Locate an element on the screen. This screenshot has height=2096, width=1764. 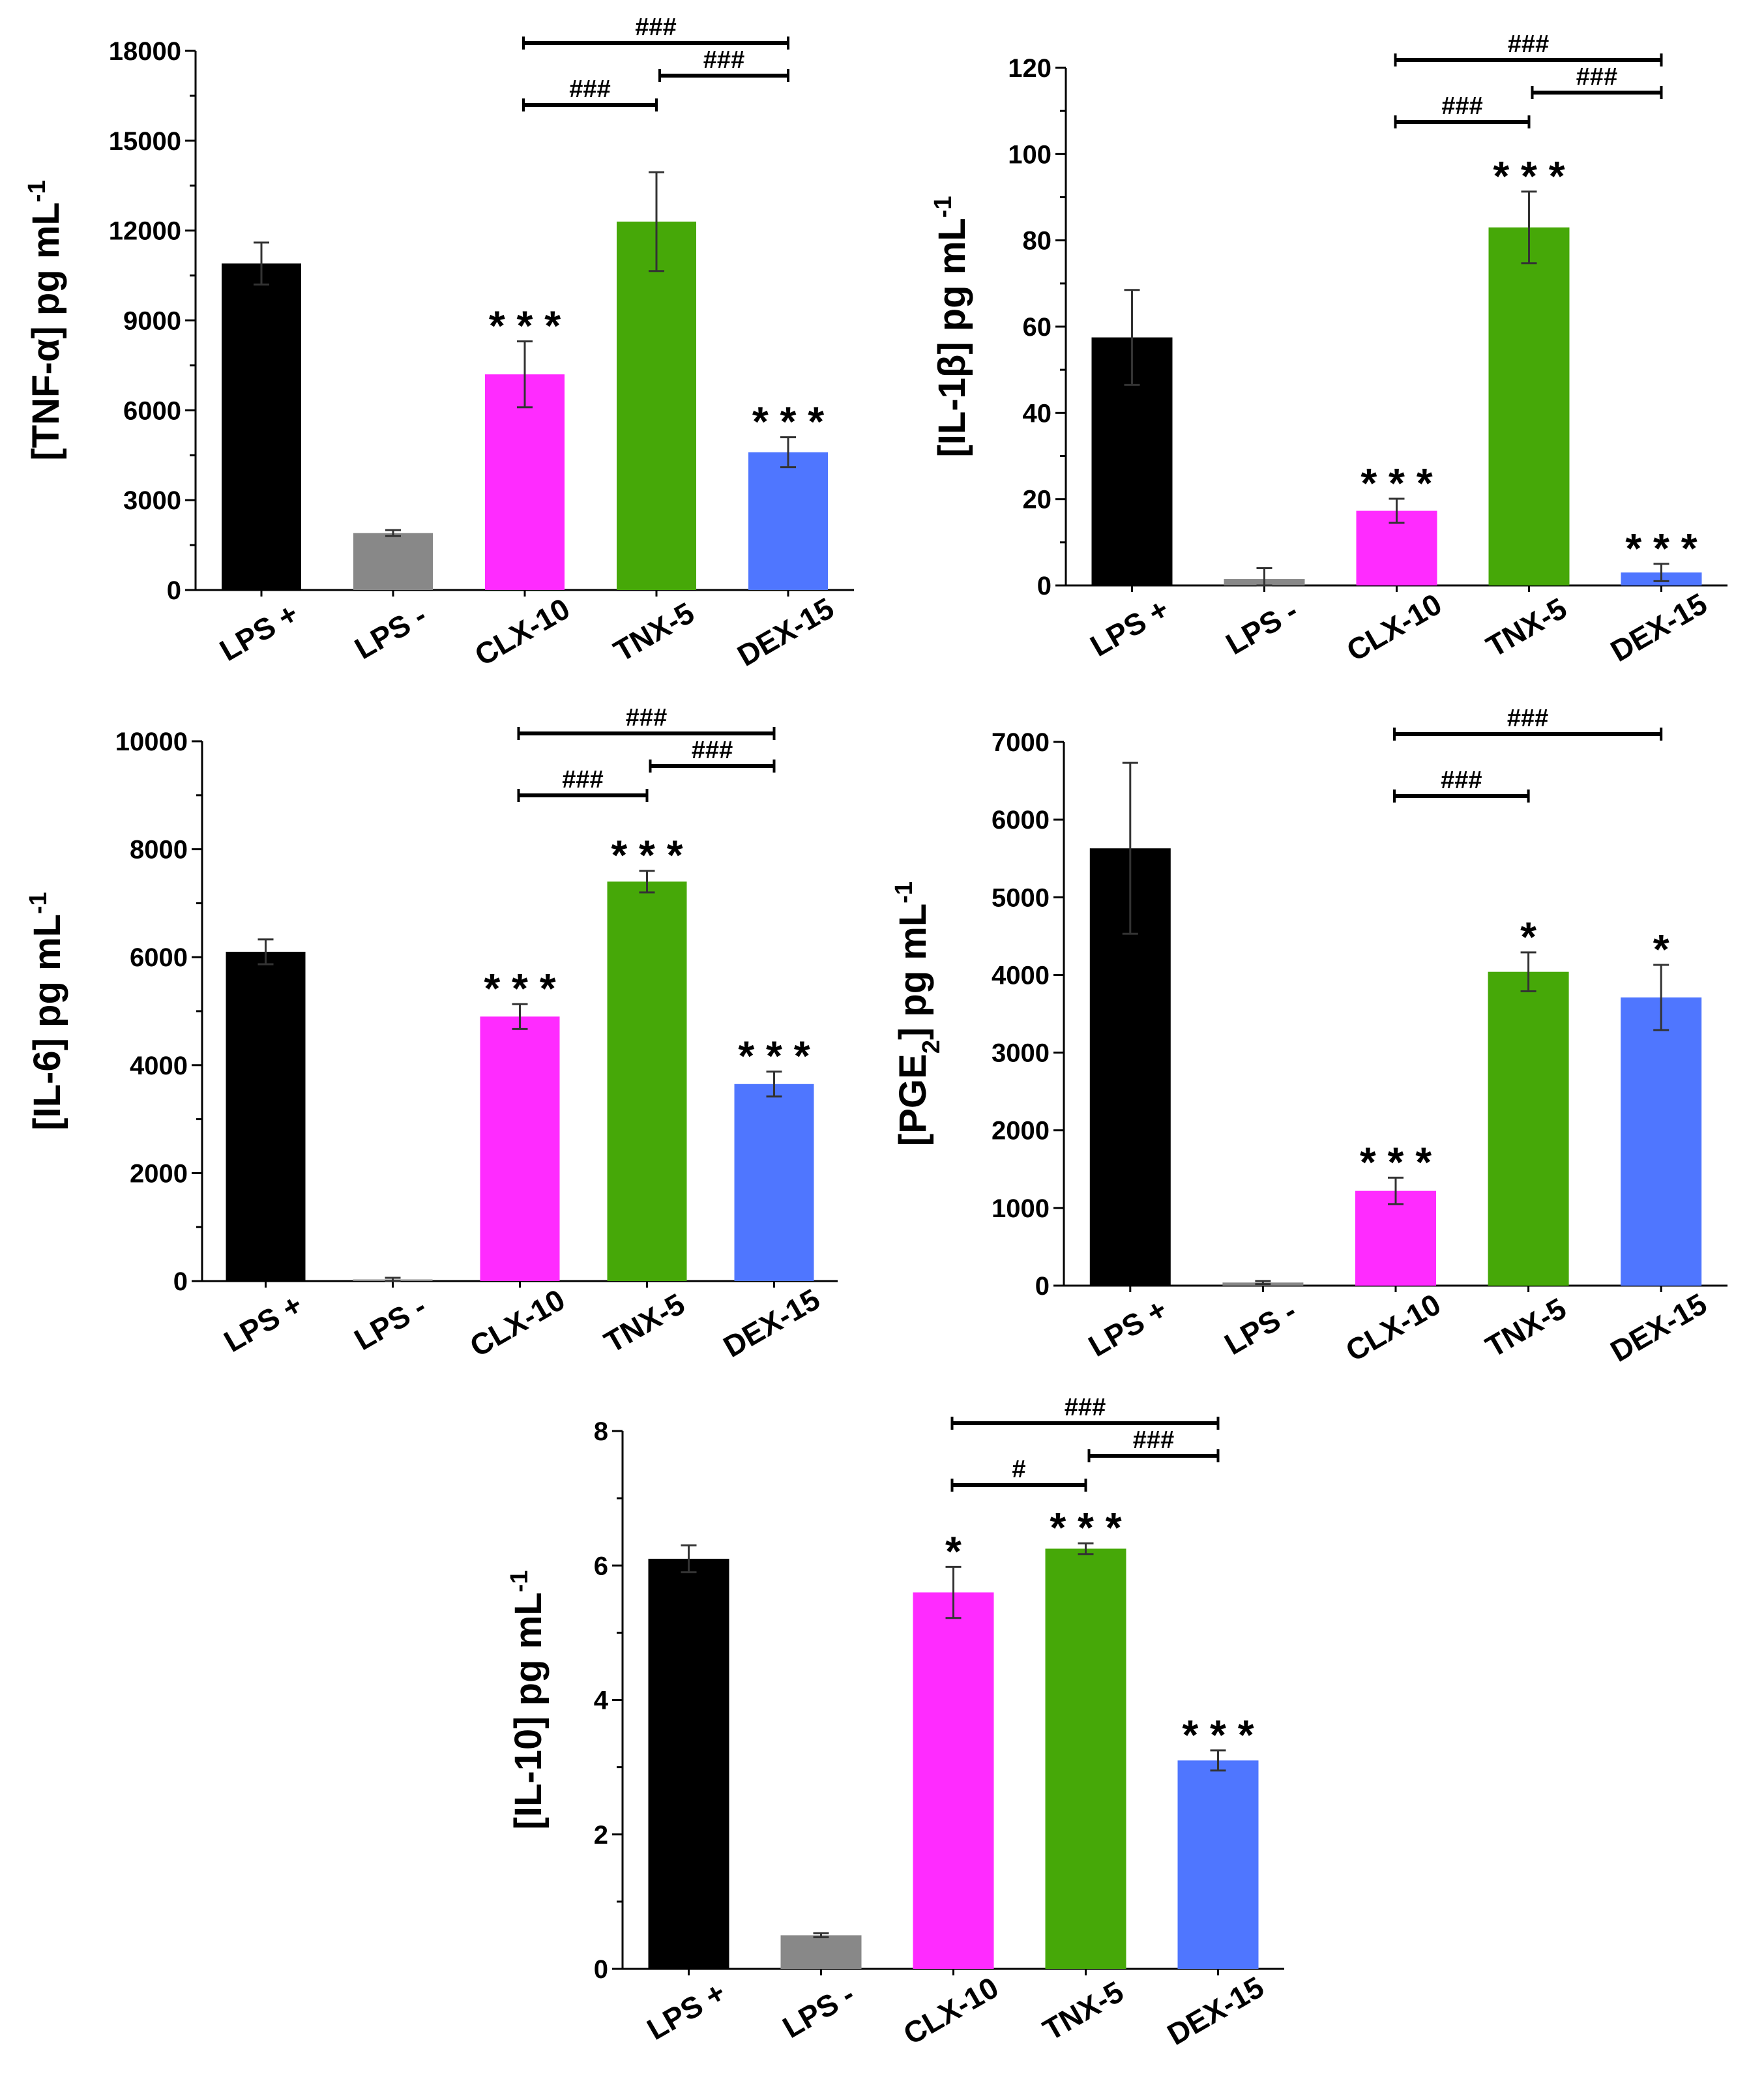
y-tick-label: 2 is located at coordinates (601, 1836).